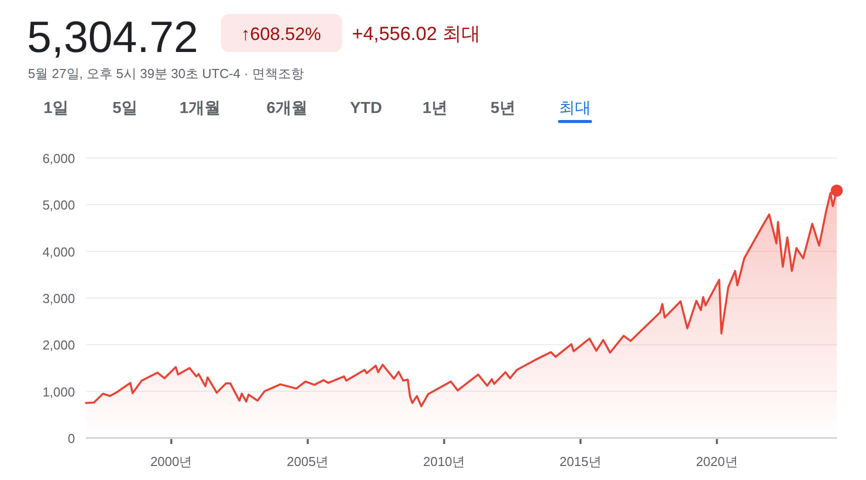 This screenshot has width=866, height=480. I want to click on x-tick-label: 2020년, so click(717, 461).